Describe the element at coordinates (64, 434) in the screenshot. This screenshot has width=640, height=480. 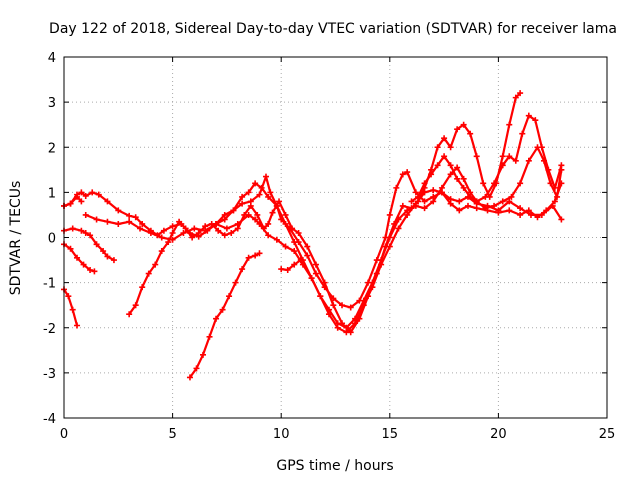
I see `x-tick-label: 0` at that location.